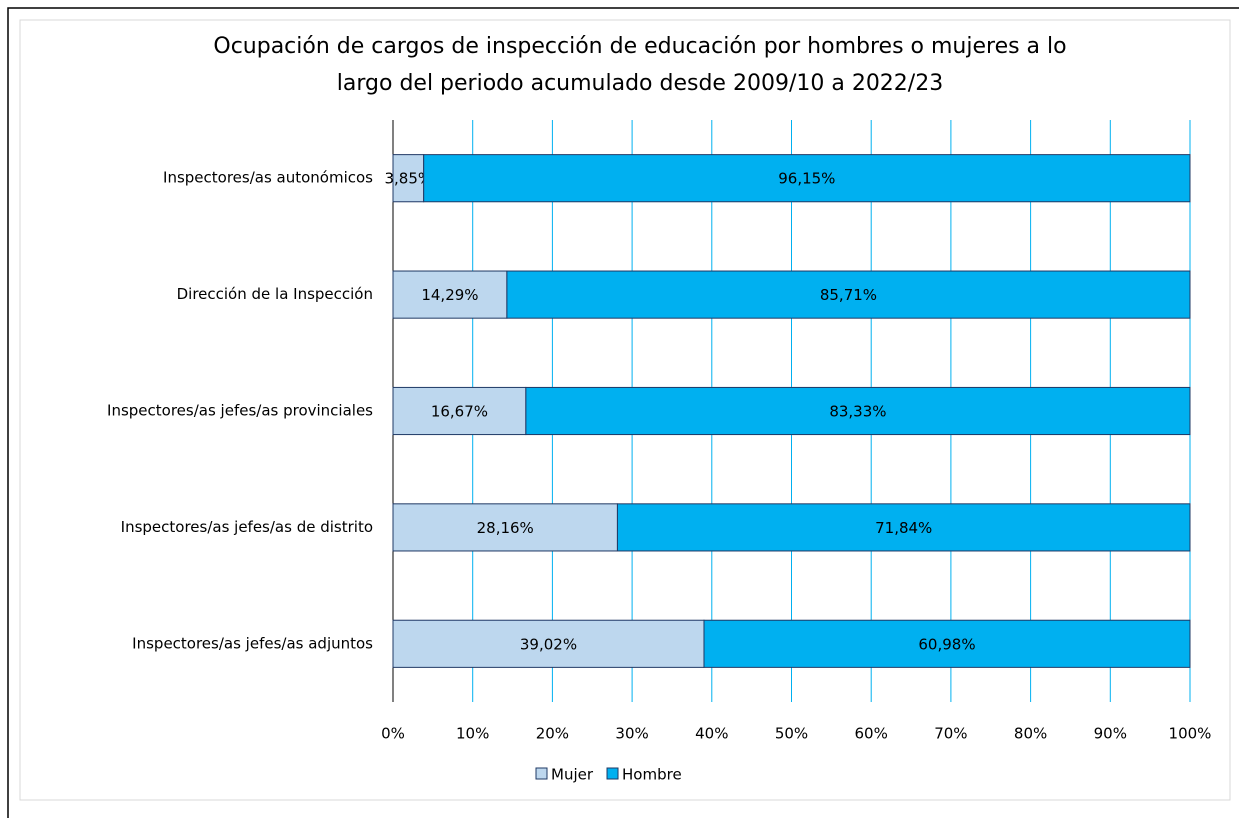  I want to click on data-label: 39,02%, so click(548, 644).